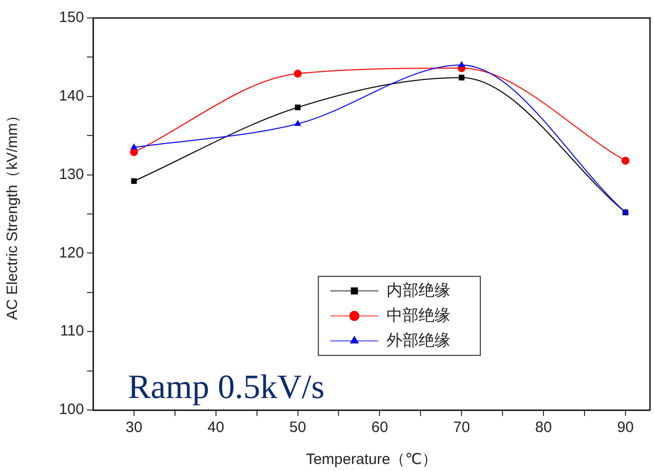 This screenshot has height=471, width=654. Describe the element at coordinates (71, 253) in the screenshot. I see `y-tick-label: 120` at that location.